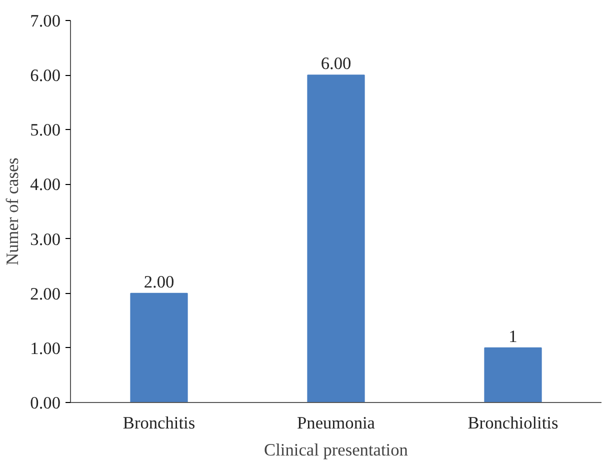 This screenshot has height=462, width=609. What do you see at coordinates (45, 21) in the screenshot?
I see `y-tick-label: 7.00` at bounding box center [45, 21].